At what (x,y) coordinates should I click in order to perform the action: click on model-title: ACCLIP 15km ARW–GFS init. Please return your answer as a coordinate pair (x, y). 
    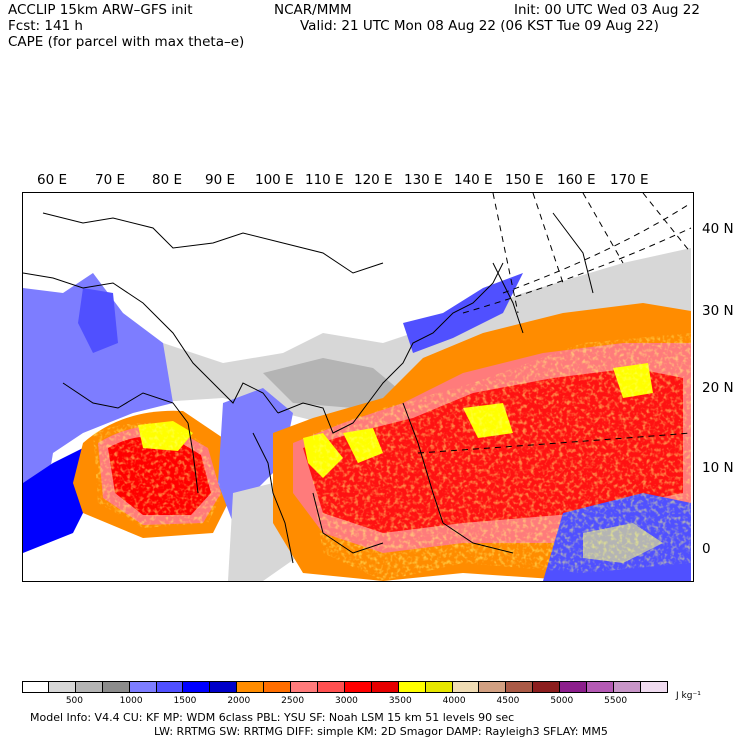
    Looking at the image, I should click on (100, 10).